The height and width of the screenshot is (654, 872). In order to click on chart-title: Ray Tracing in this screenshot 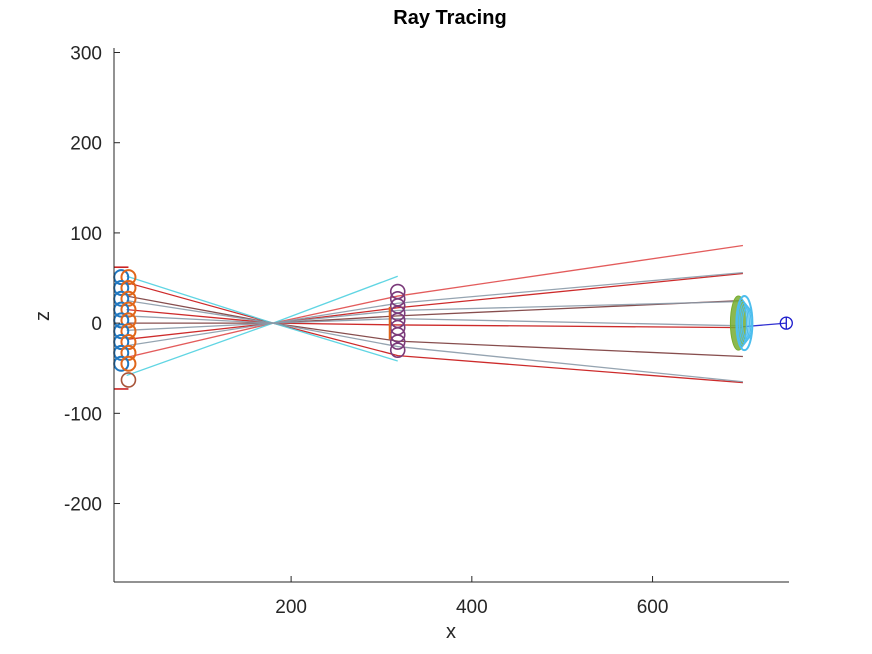, I will do `click(449, 18)`.